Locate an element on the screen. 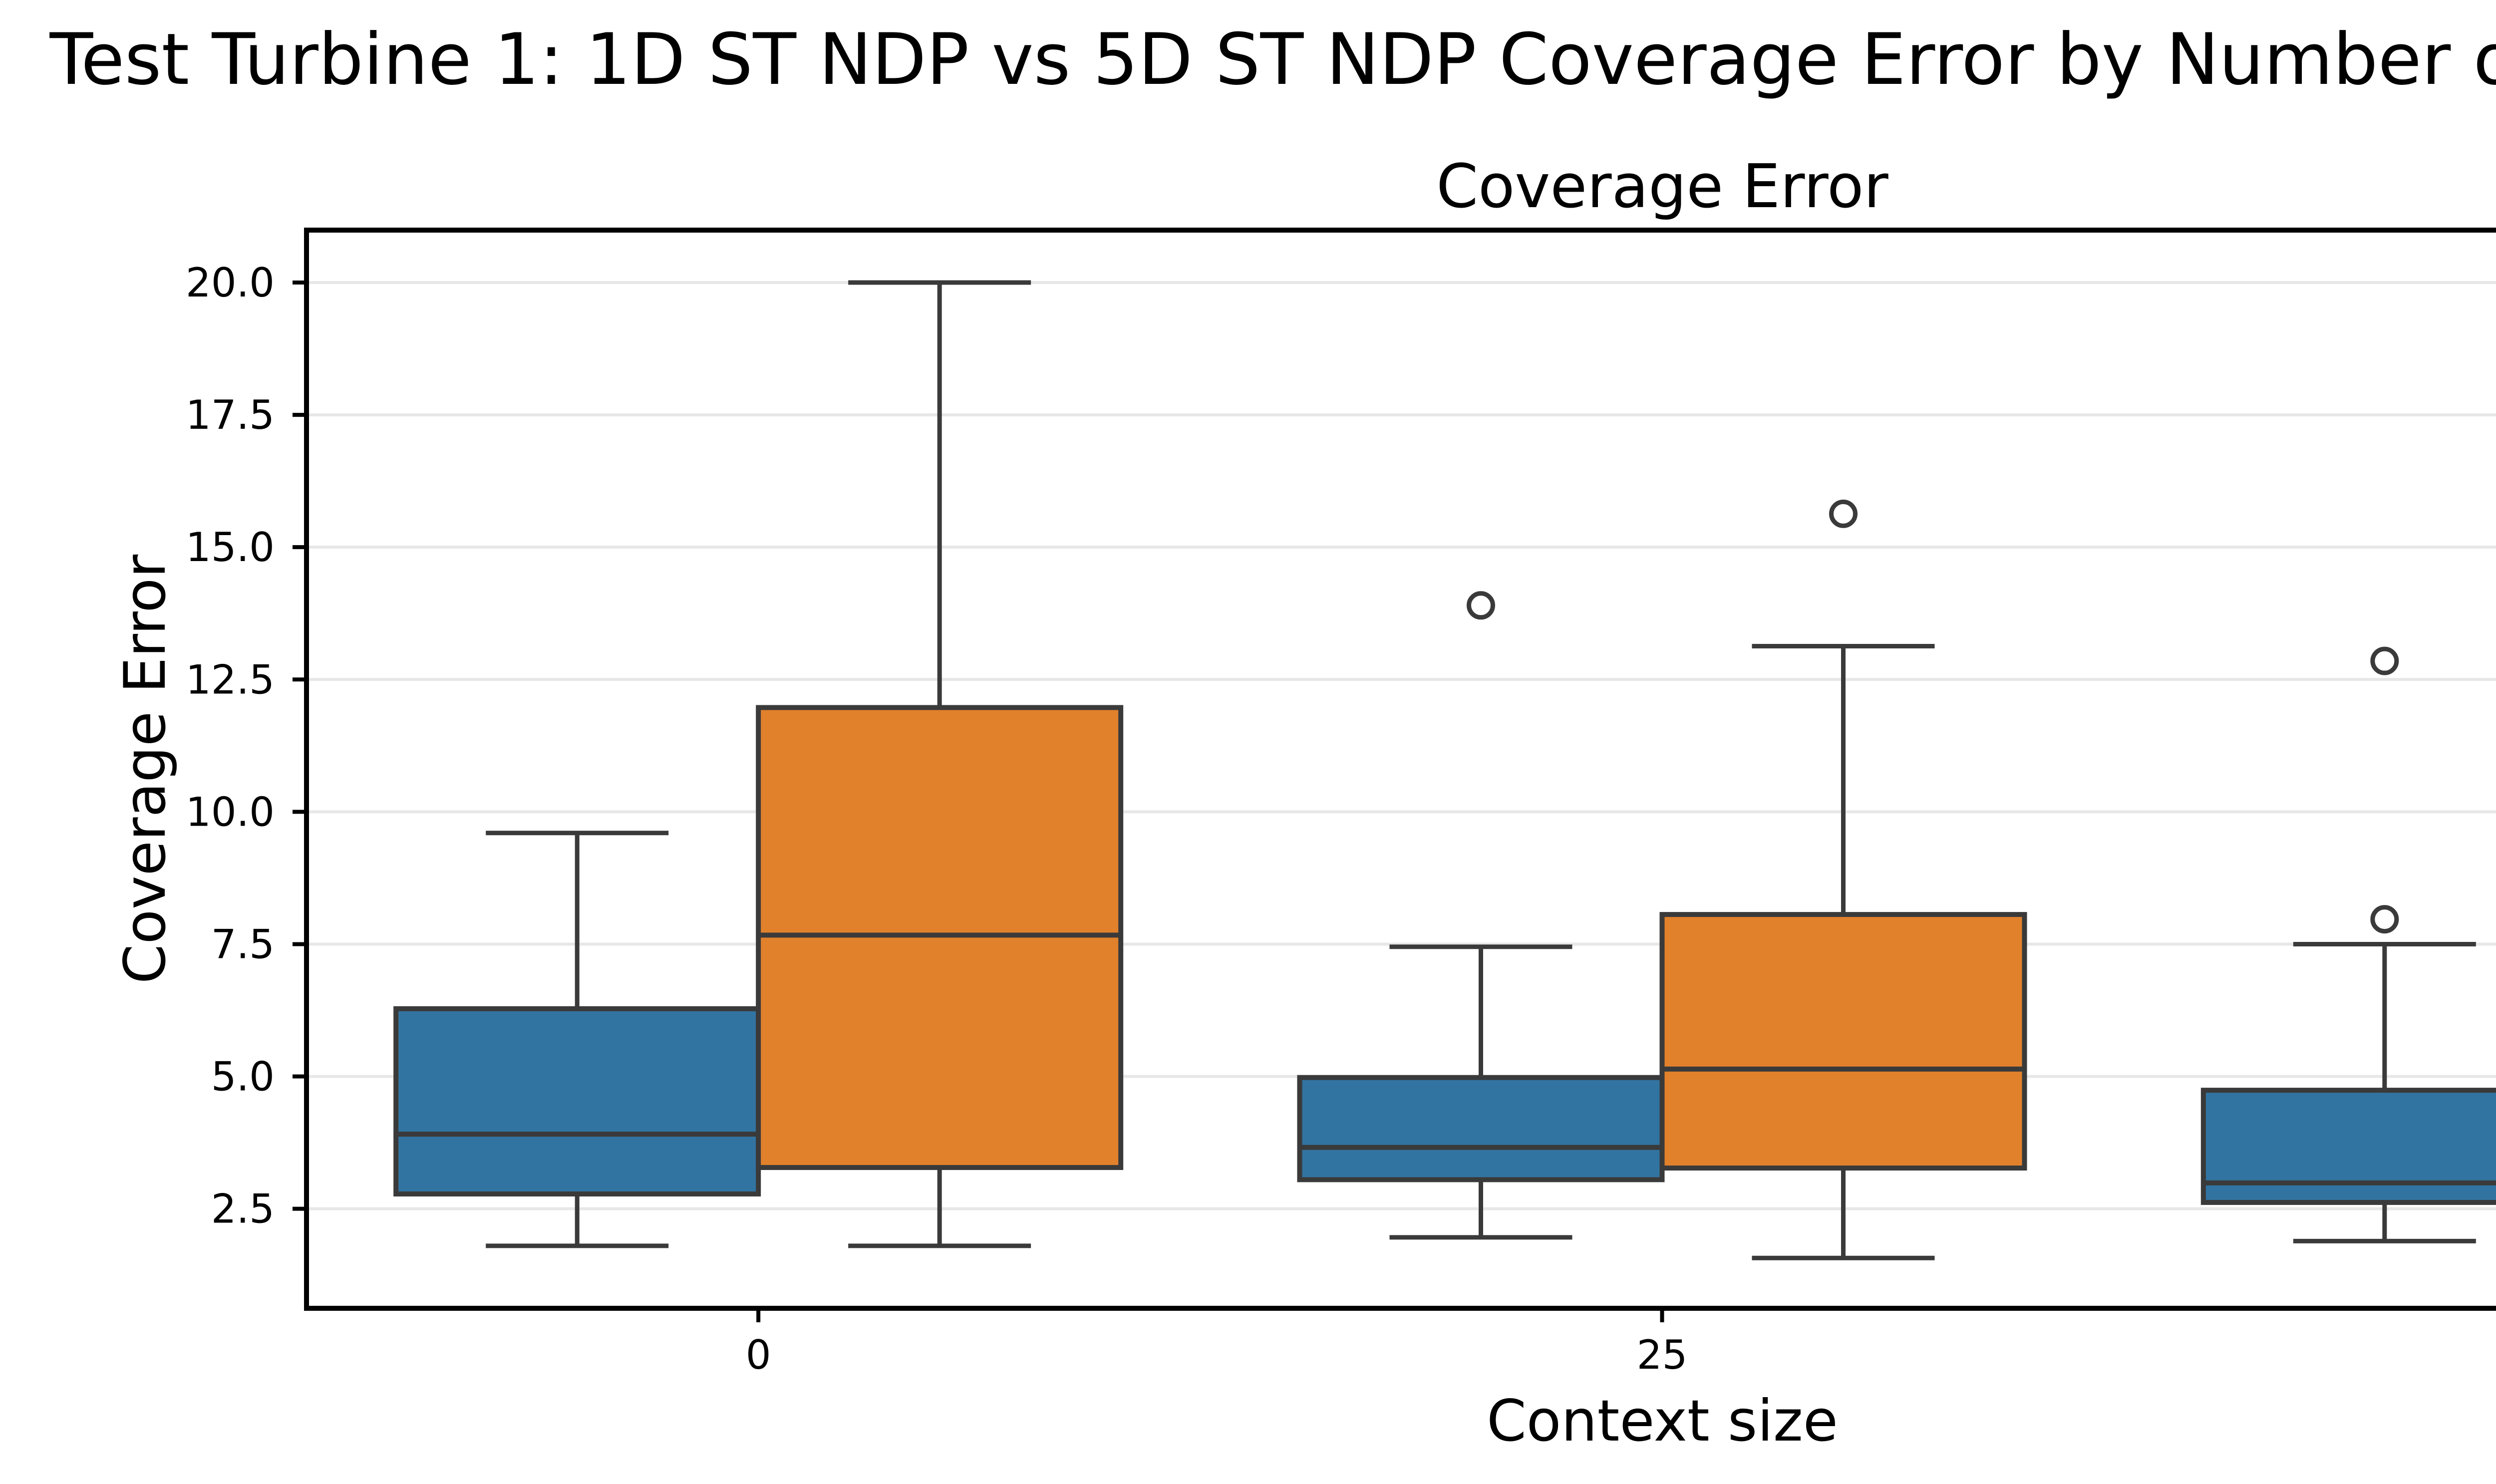 The image size is (2496, 1484). y-tick-label: 7.5 is located at coordinates (243, 944).